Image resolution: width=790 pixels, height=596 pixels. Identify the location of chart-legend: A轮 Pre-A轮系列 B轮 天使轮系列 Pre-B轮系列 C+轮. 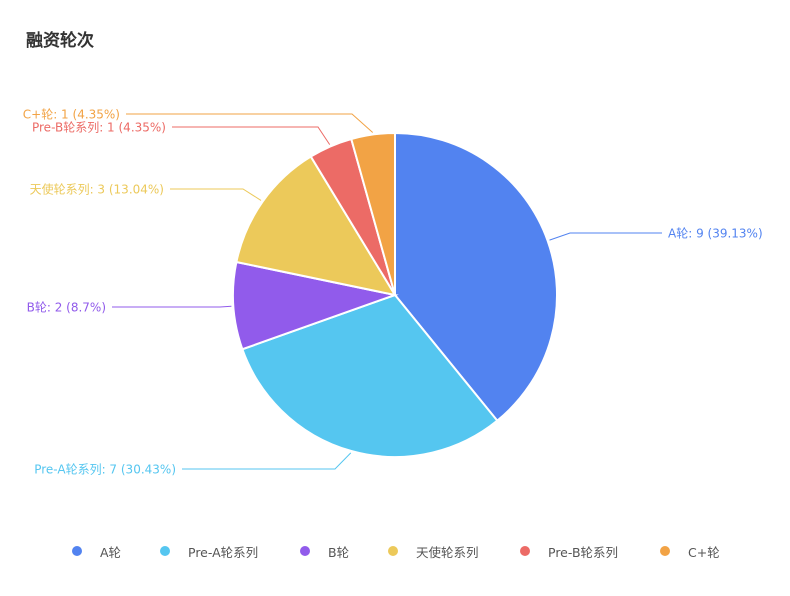
(395, 551).